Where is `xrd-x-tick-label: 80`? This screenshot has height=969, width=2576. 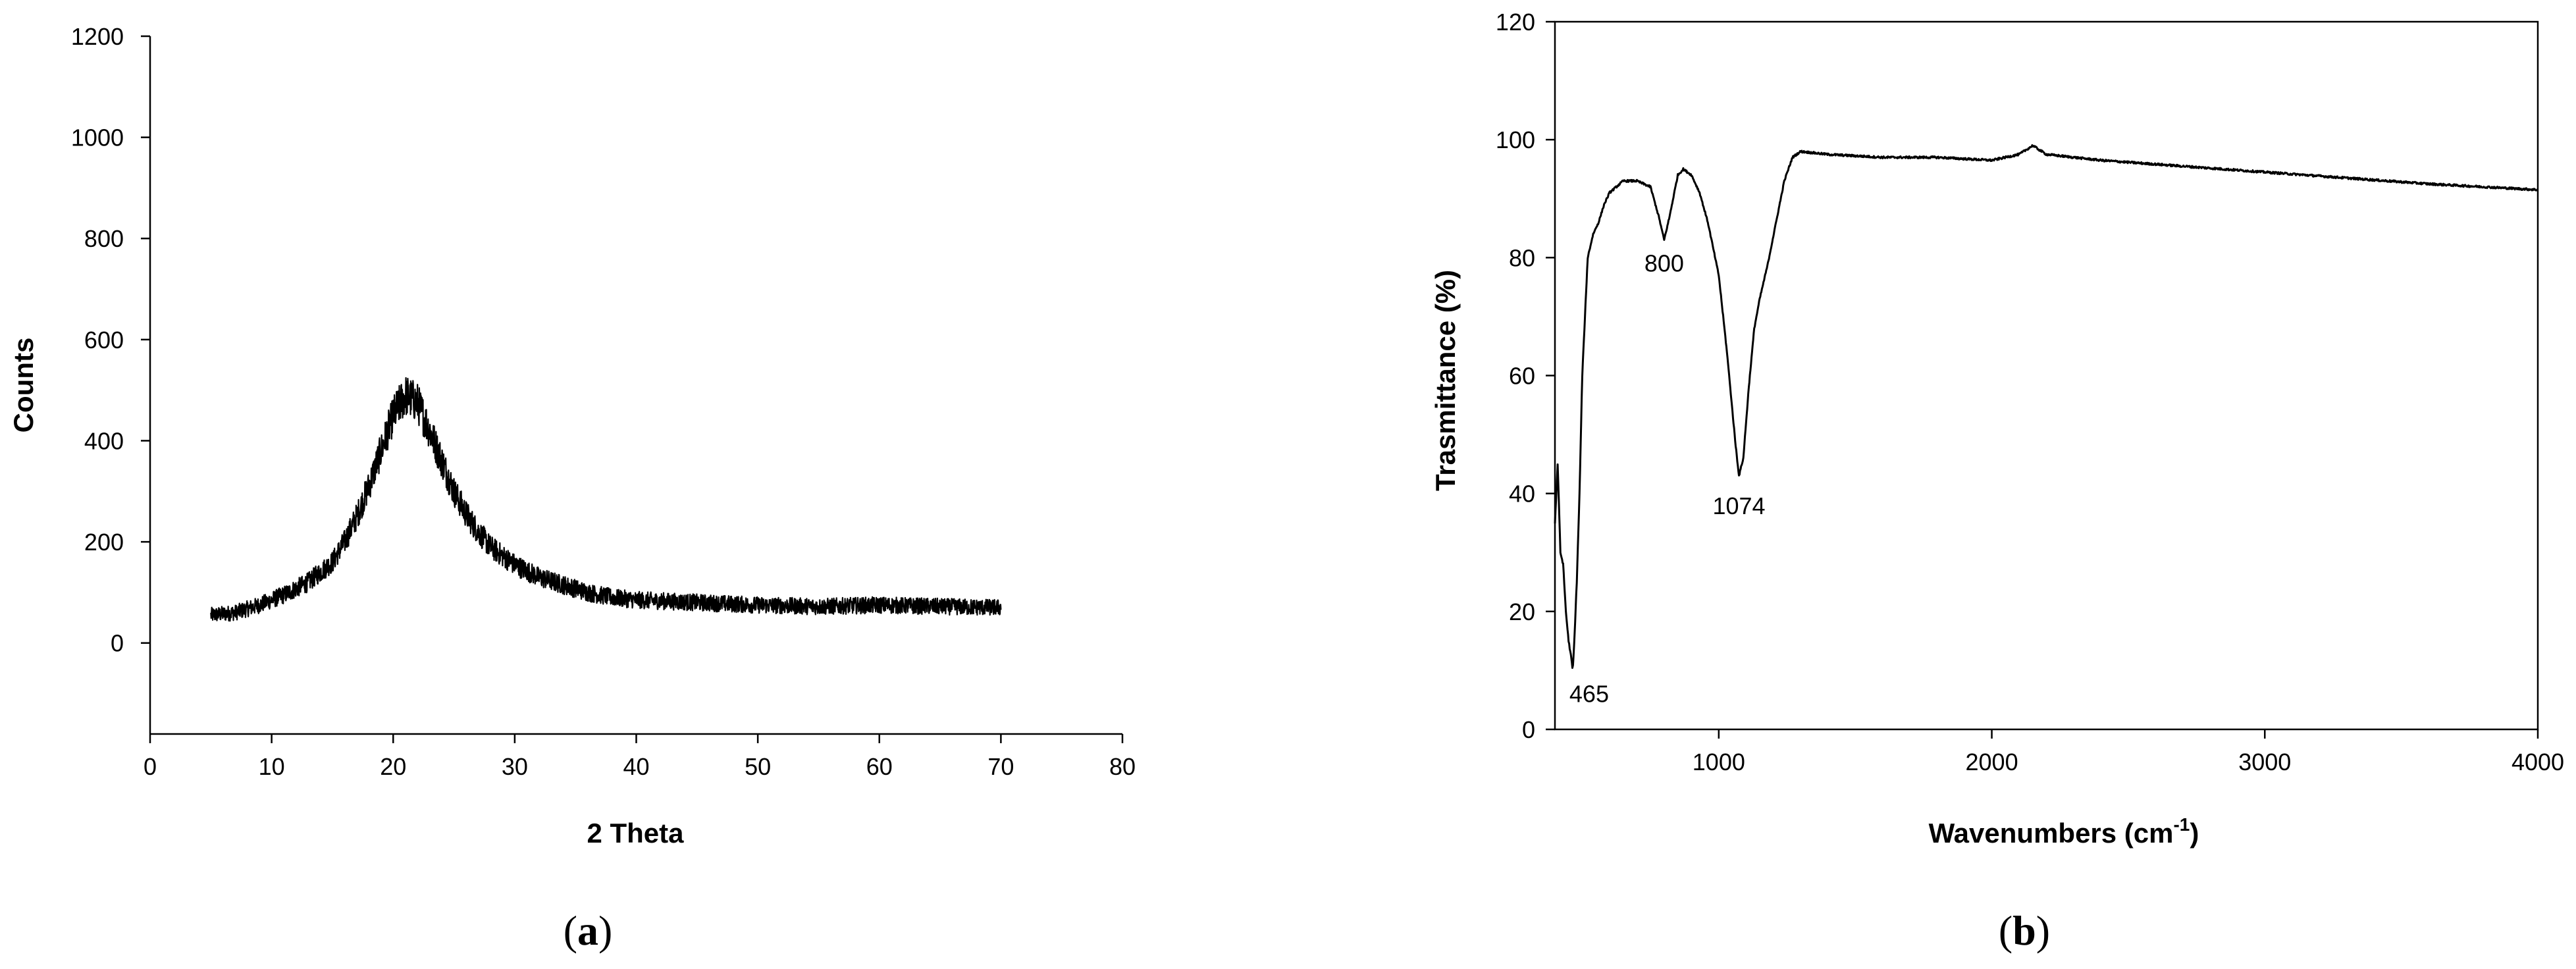 xrd-x-tick-label: 80 is located at coordinates (1122, 766).